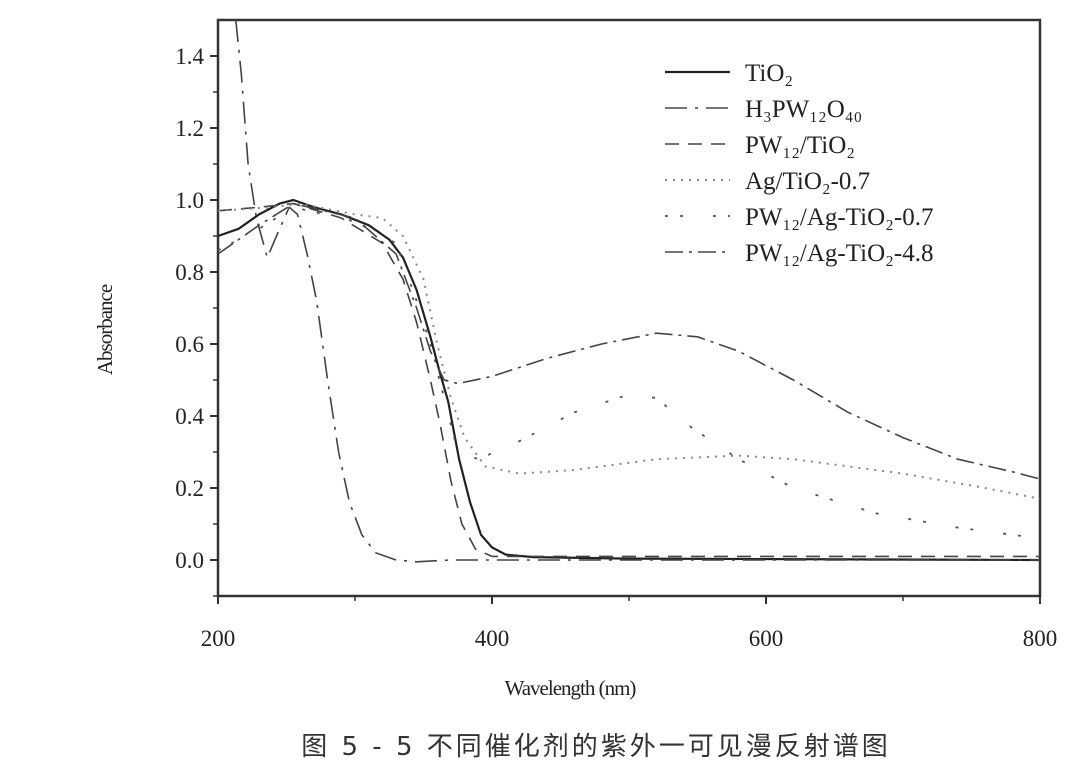 This screenshot has width=1092, height=772. I want to click on y-tick-label: 0.4, so click(189, 416).